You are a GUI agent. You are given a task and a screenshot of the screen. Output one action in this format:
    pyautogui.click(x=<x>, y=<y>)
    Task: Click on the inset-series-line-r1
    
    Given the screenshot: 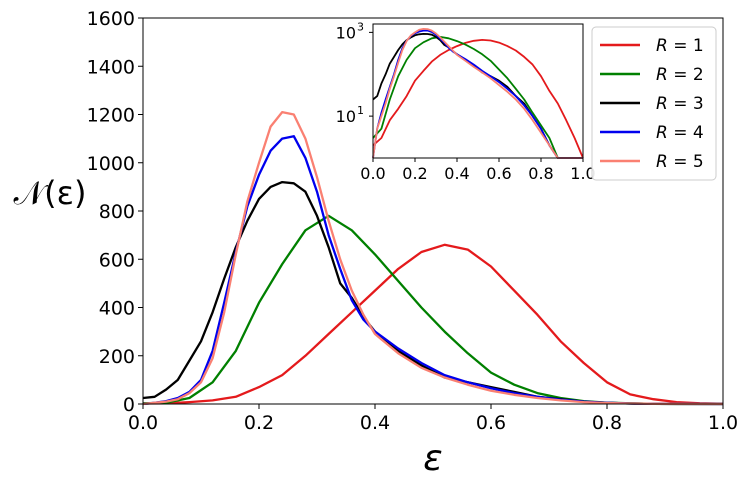 What is the action you would take?
    pyautogui.click(x=478, y=99)
    